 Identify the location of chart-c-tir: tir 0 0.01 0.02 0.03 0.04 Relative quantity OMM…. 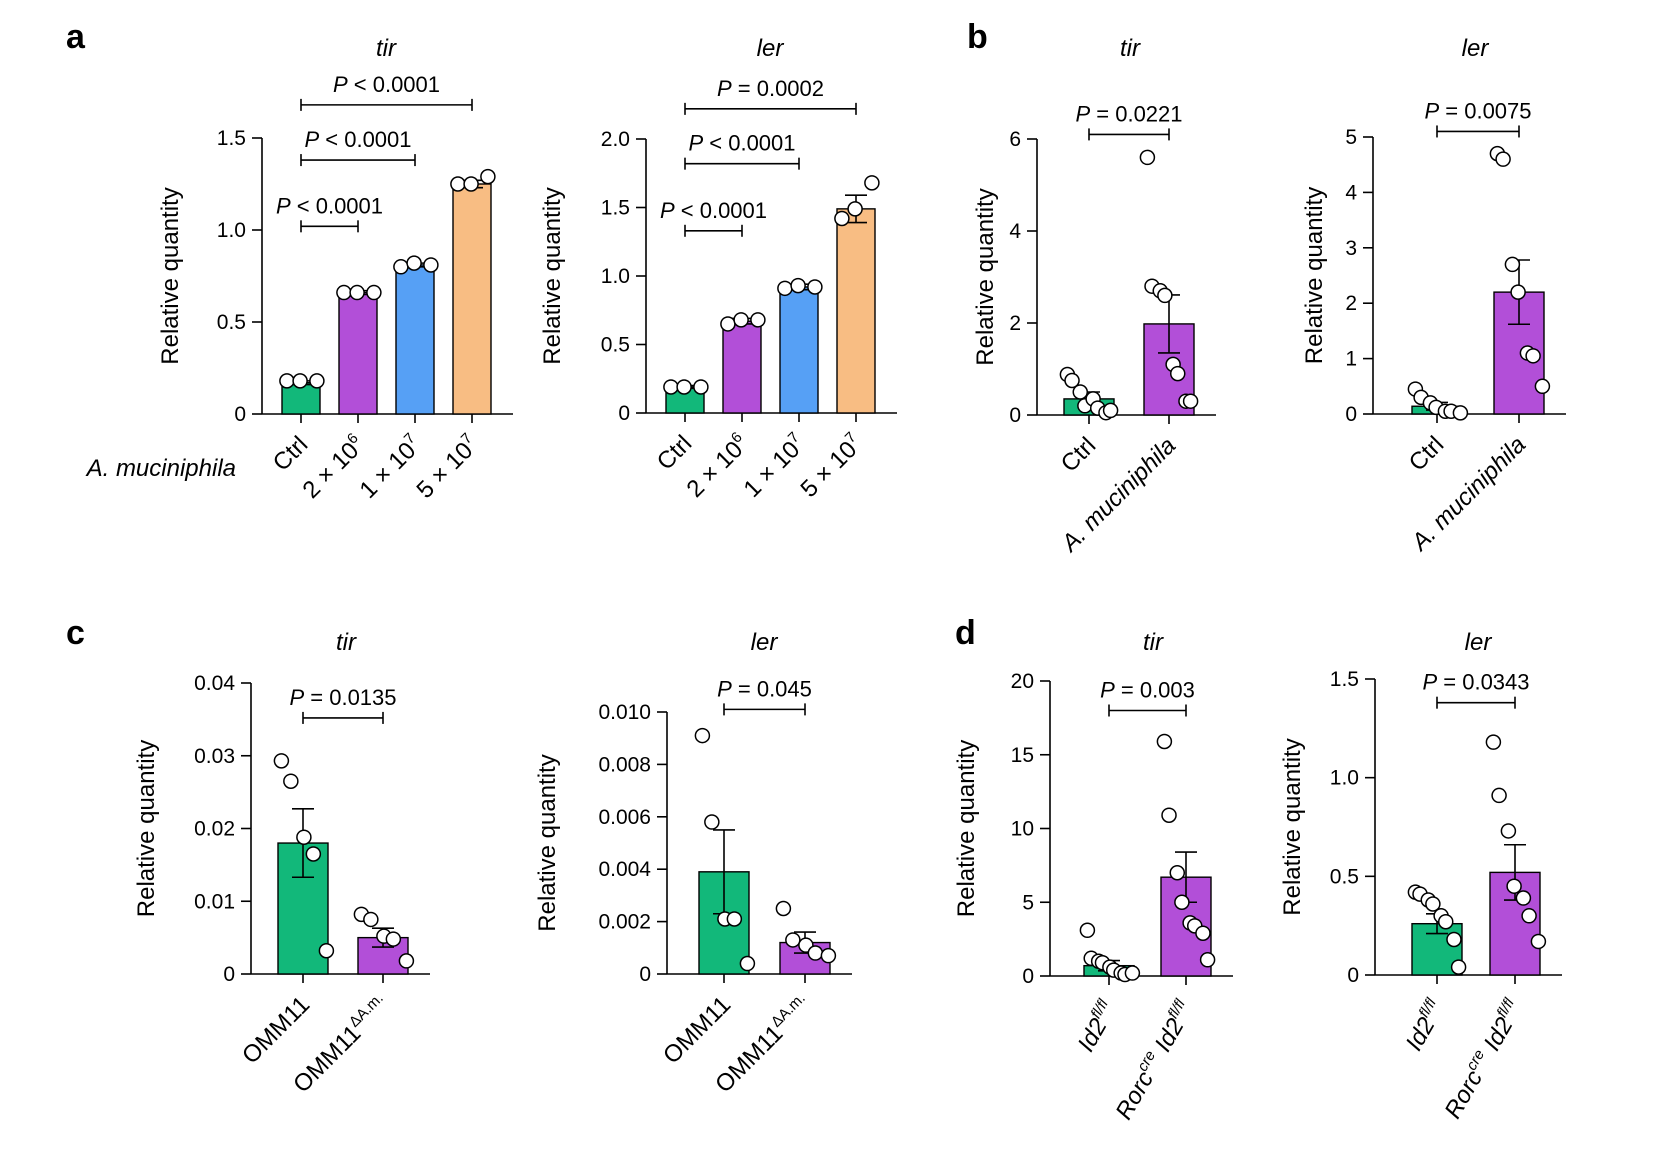
(281, 863).